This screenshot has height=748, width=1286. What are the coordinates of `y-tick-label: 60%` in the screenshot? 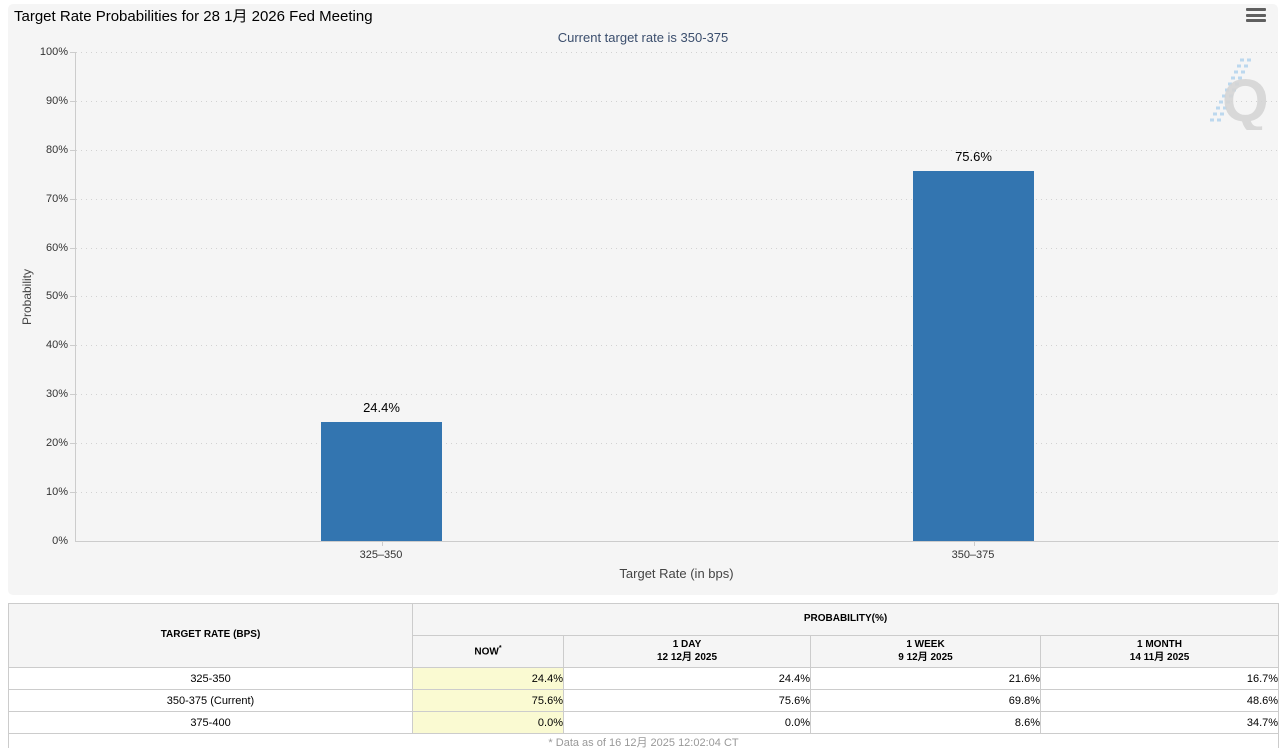 It's located at (56, 248).